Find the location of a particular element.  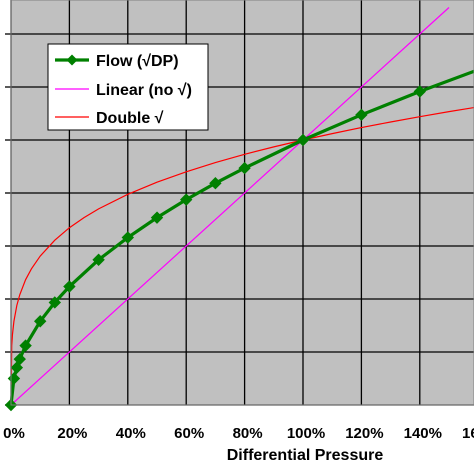

x-tick-label: 80% is located at coordinates (248, 433).